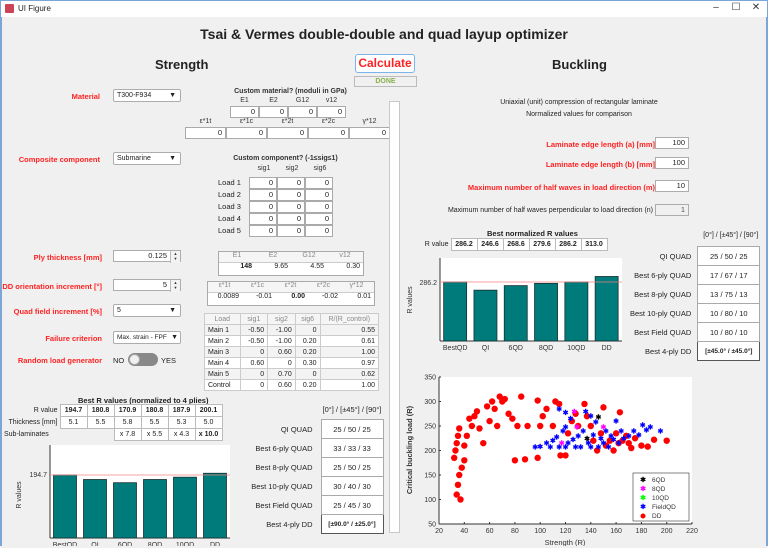 This screenshot has height=548, width=768. I want to click on e1-input: 0, so click(244, 112).